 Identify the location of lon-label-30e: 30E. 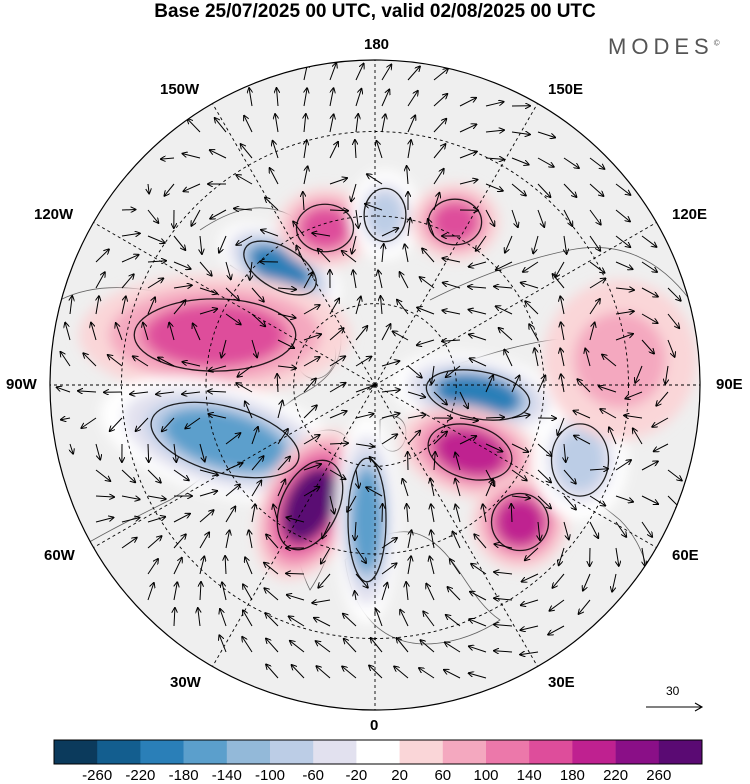
(561, 683).